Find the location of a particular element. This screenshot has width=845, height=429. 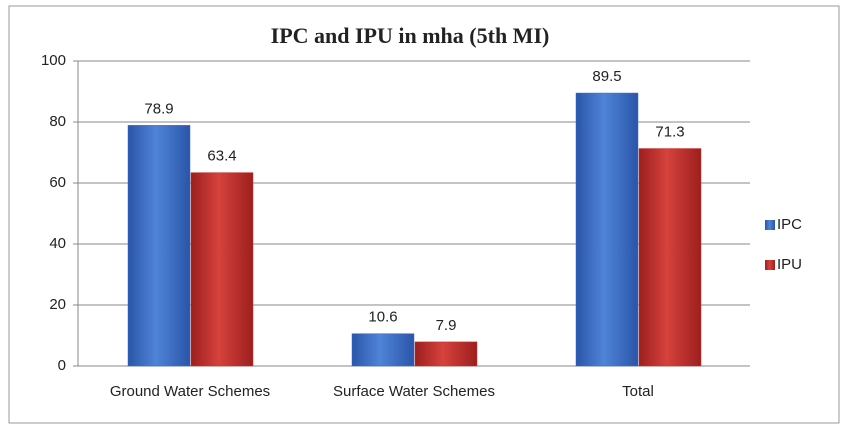

x-tick-label: Surface Water Schemes is located at coordinates (414, 391).